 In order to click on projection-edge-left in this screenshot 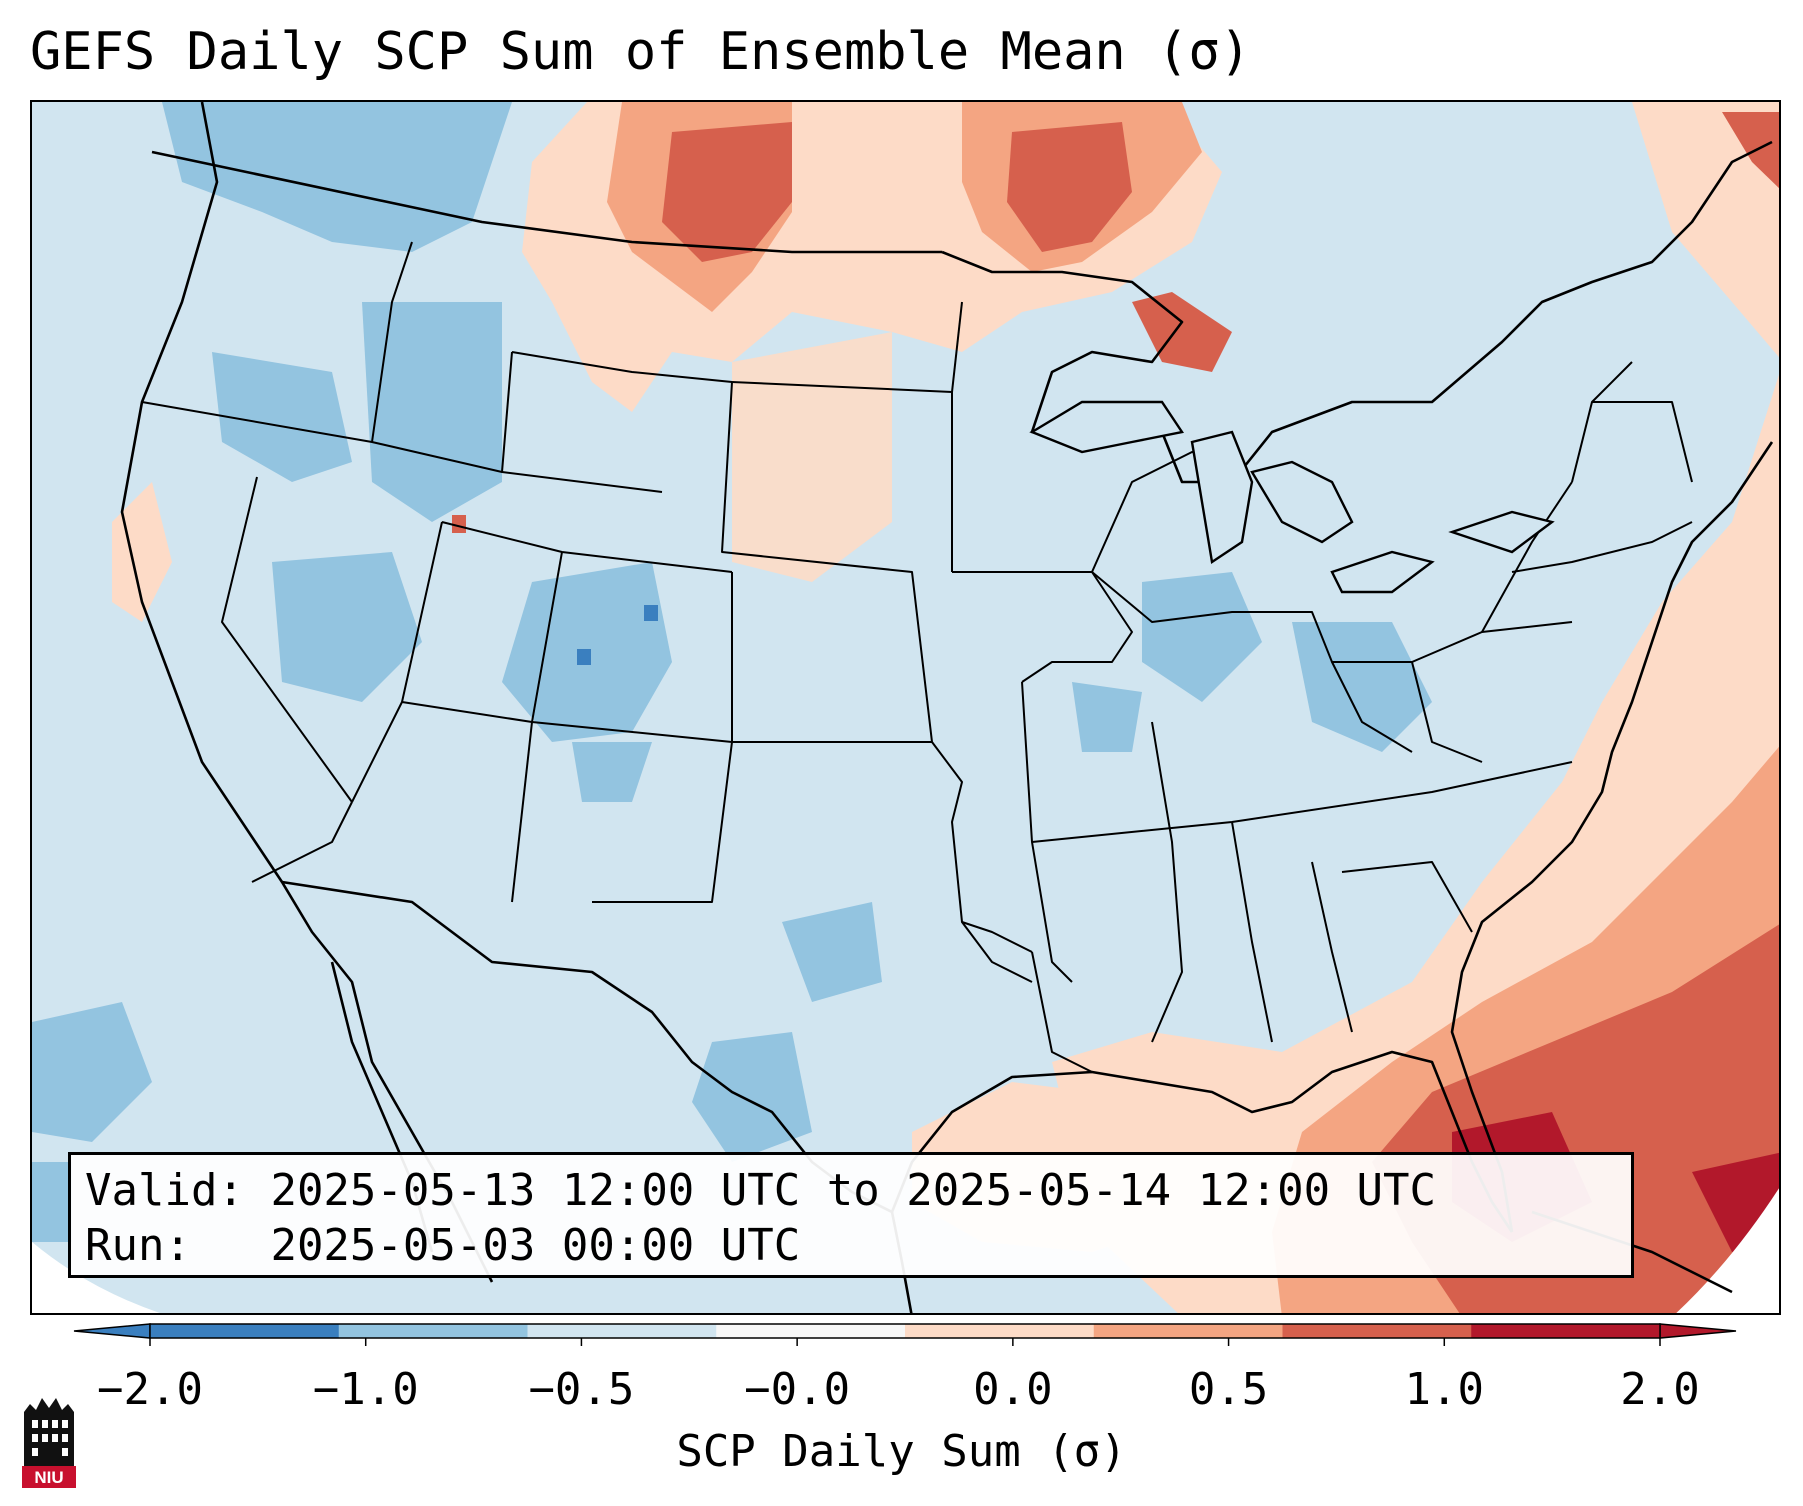, I will do `click(96, 1277)`.